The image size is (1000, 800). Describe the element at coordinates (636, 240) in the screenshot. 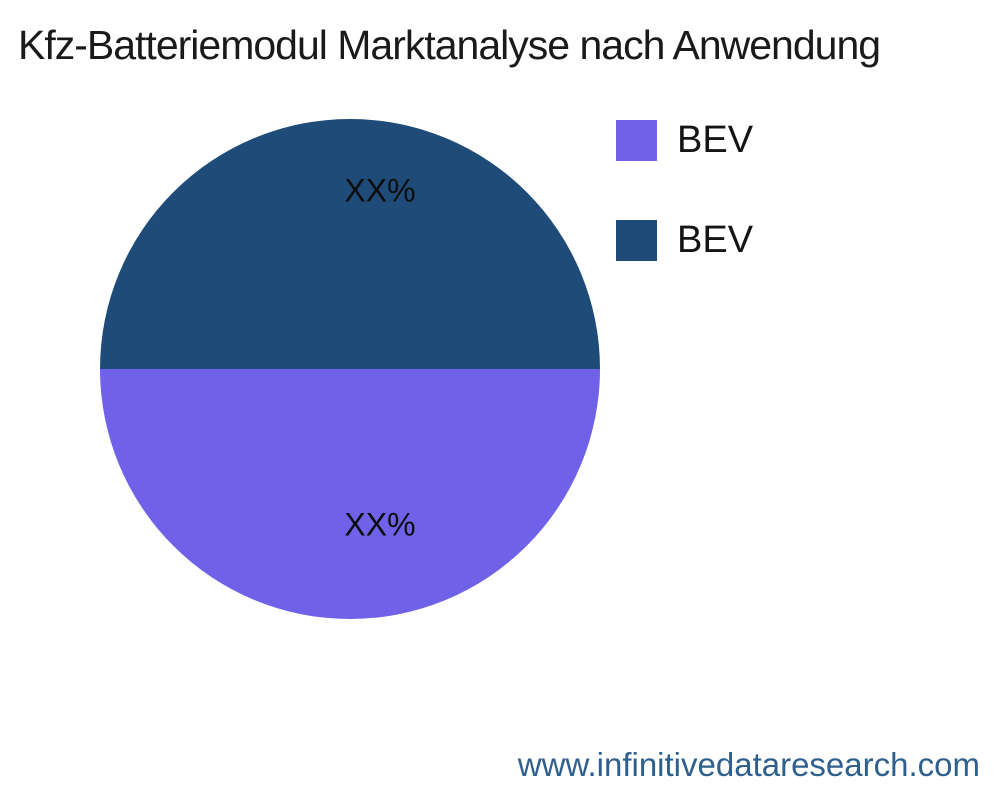

I see `legend-swatch-navy` at that location.